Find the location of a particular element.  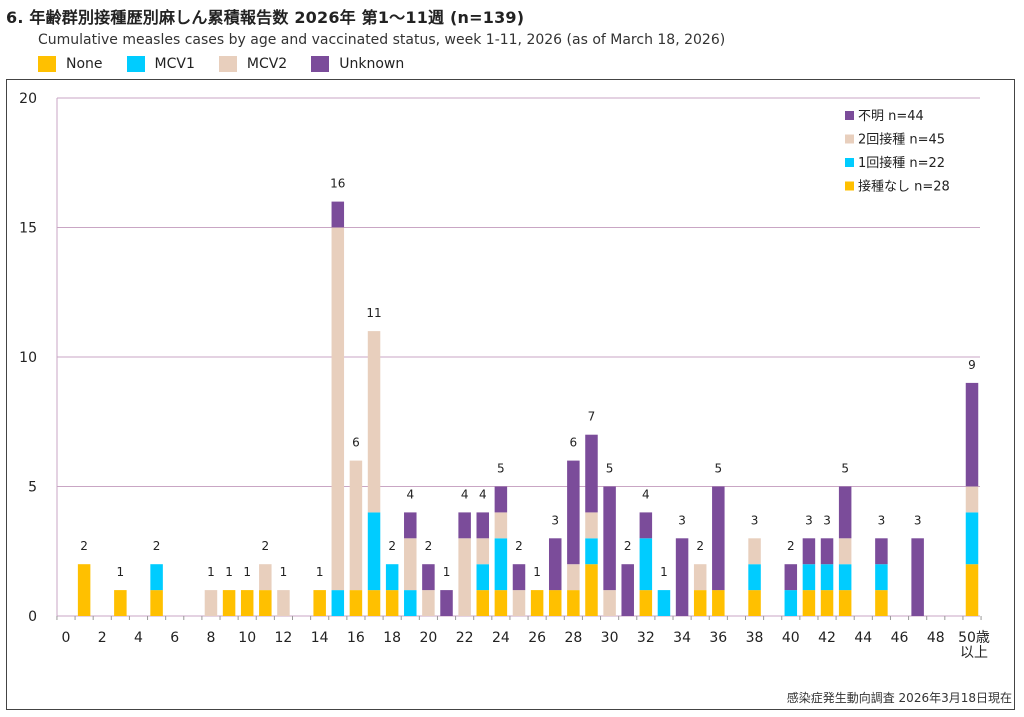

bar-segment-mcv1-age-50+ is located at coordinates (972, 538).